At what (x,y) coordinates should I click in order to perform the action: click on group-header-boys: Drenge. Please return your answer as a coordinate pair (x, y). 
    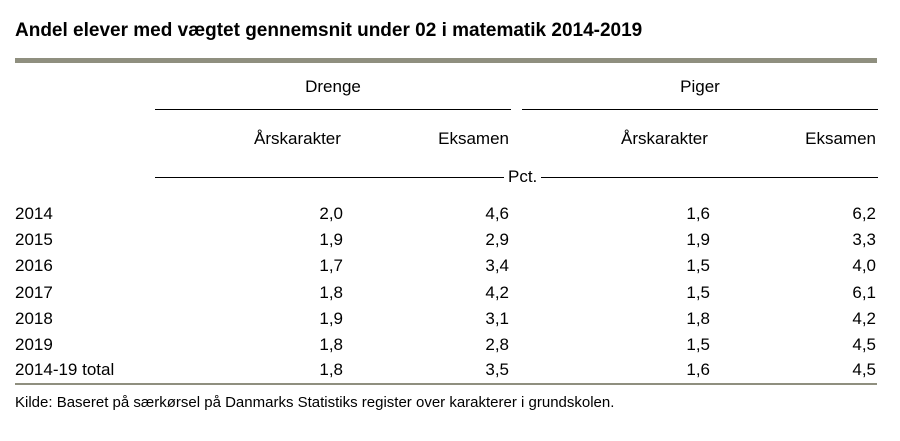
    Looking at the image, I should click on (333, 86).